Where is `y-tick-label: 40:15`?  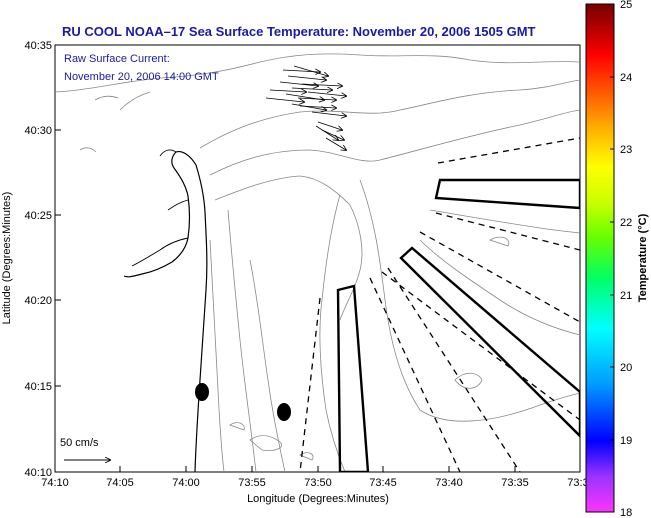 y-tick-label: 40:15 is located at coordinates (38, 387).